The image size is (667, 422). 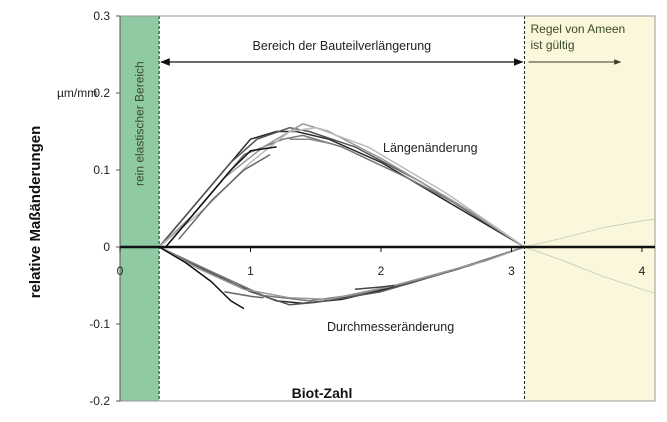 I want to click on x-ticks: 0 1 2 3 4, so click(x=381, y=262).